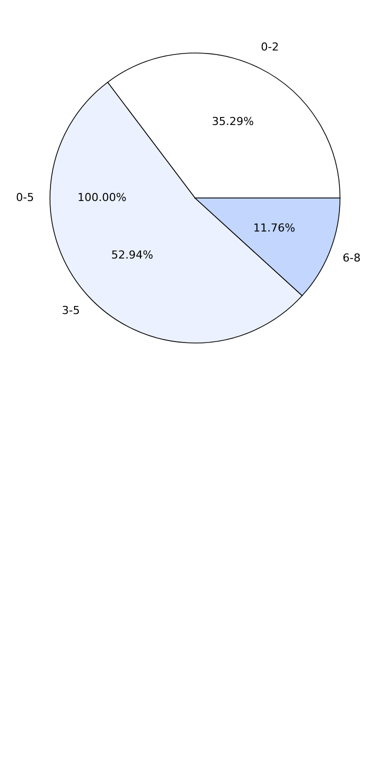 The width and height of the screenshot is (390, 780). What do you see at coordinates (71, 311) in the screenshot?
I see `slice-label: 3-5` at bounding box center [71, 311].